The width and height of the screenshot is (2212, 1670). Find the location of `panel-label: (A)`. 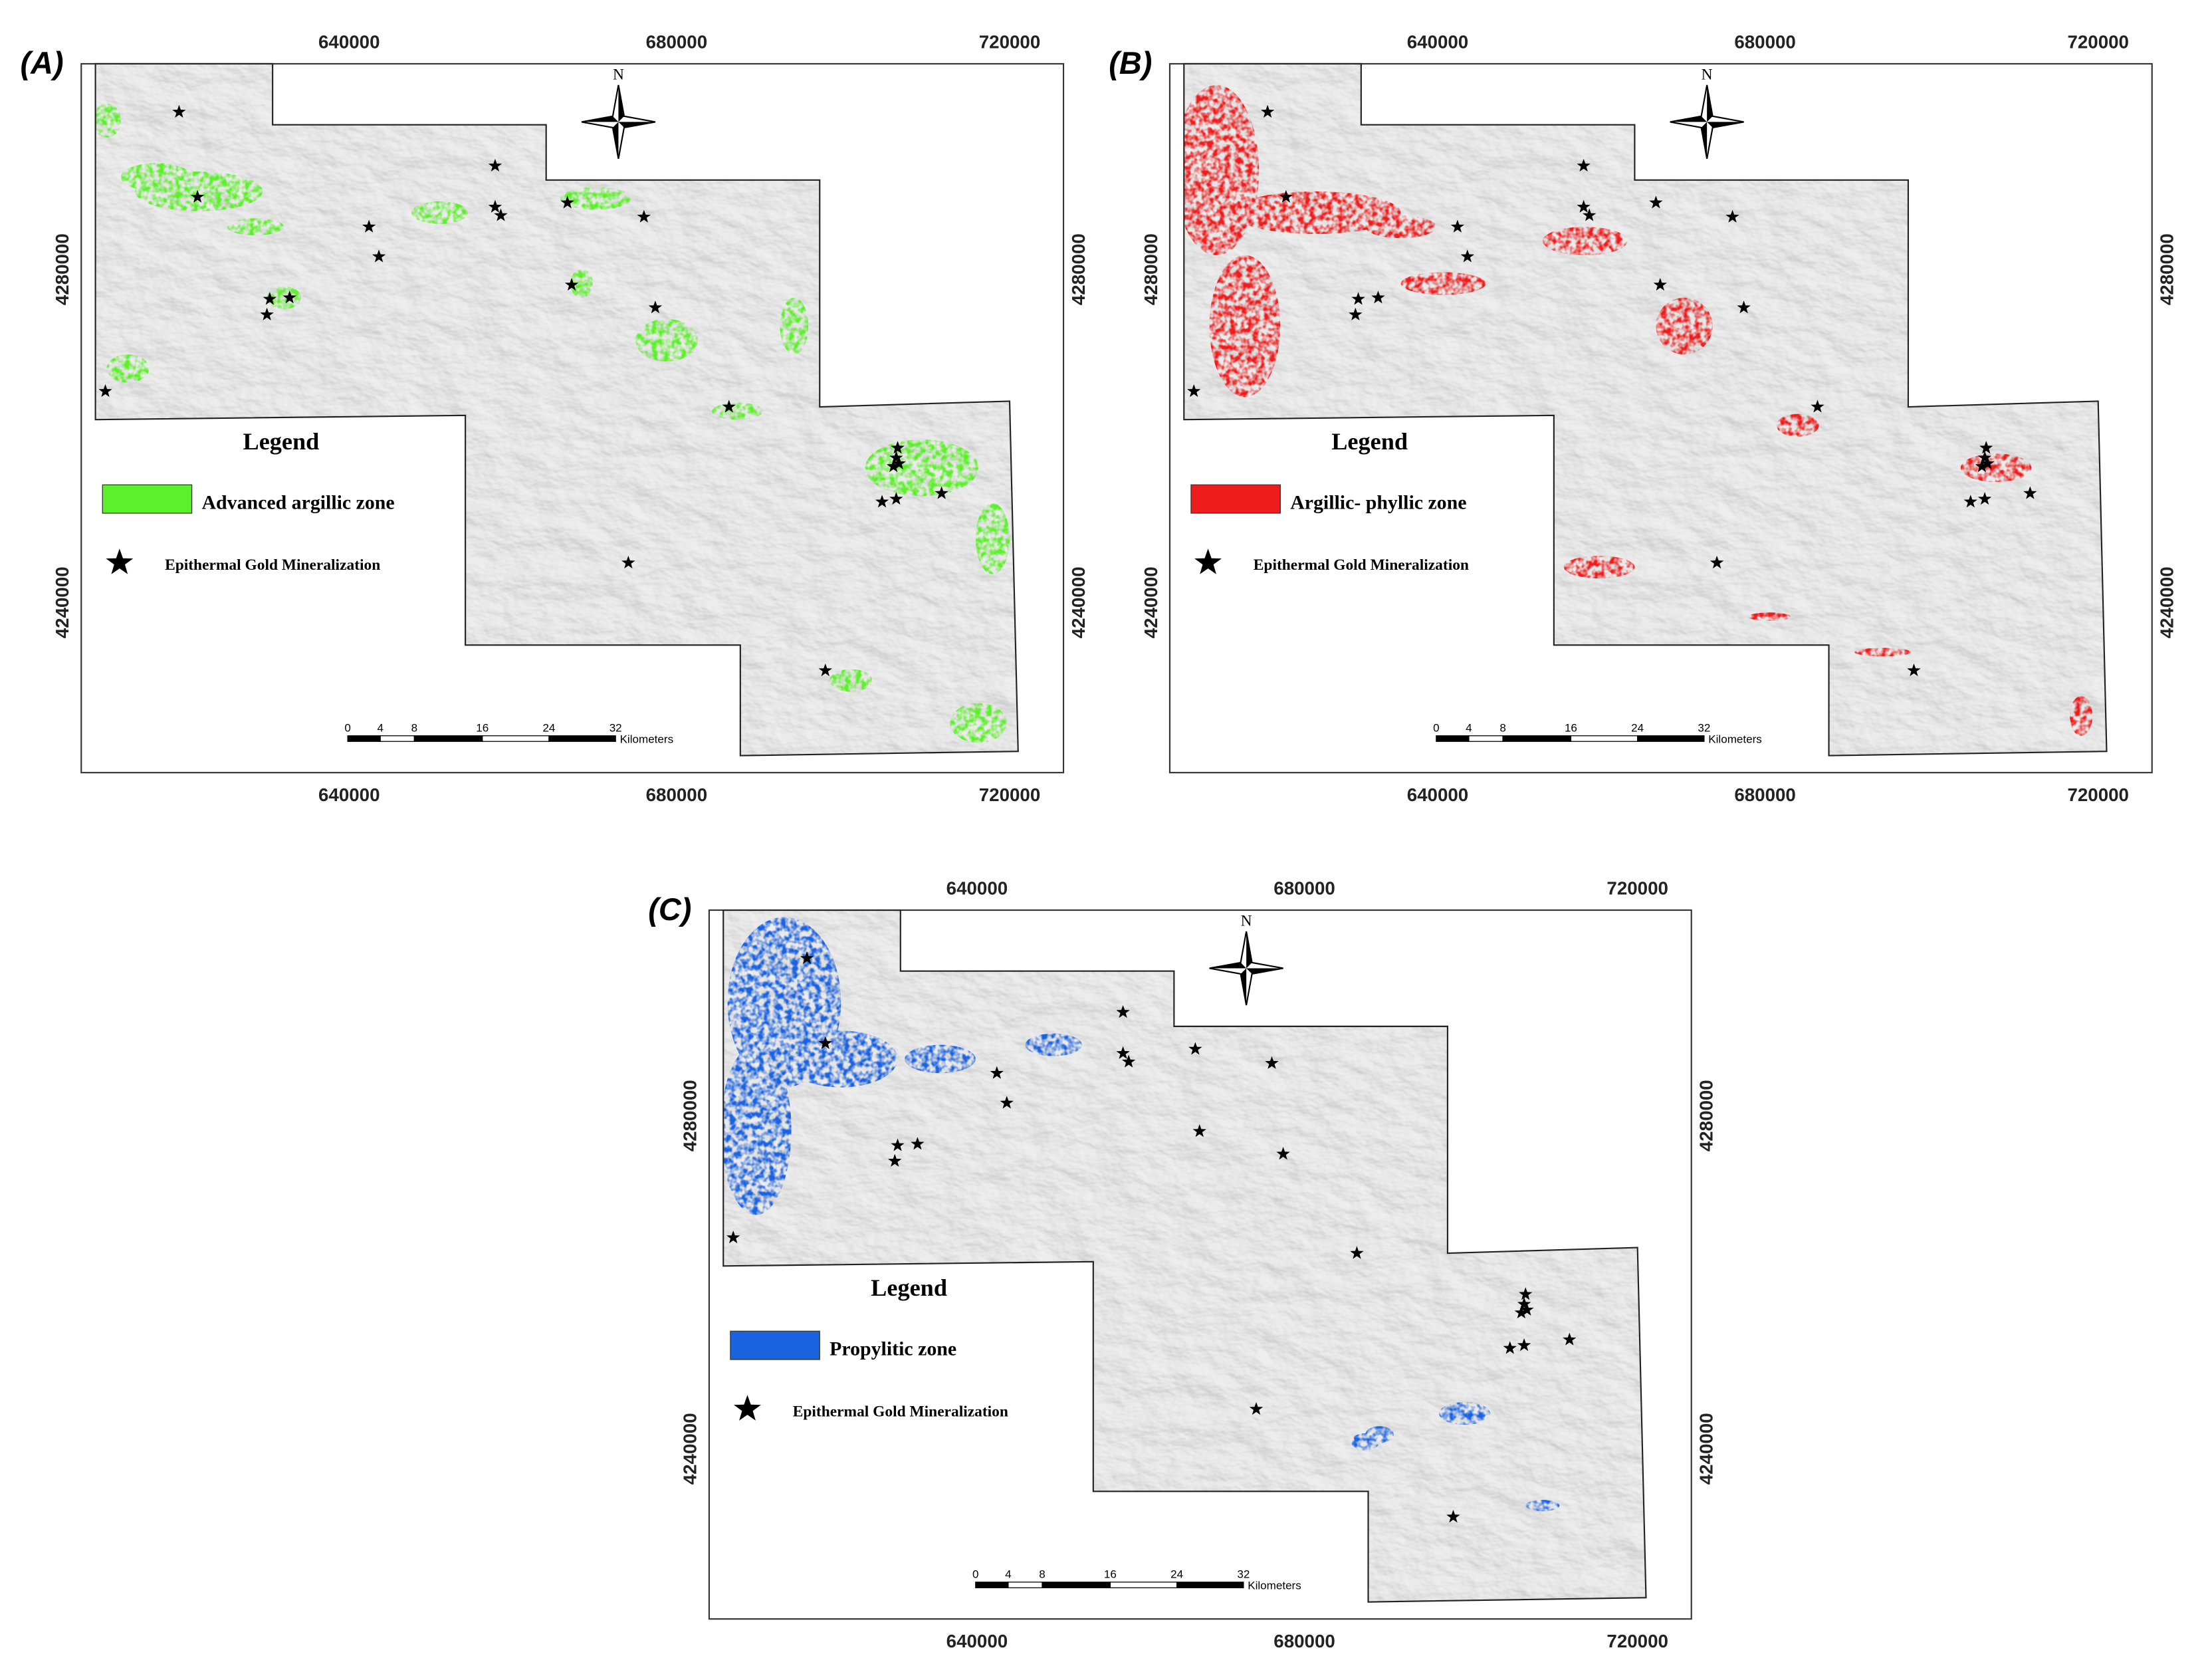

panel-label: (A) is located at coordinates (42, 63).